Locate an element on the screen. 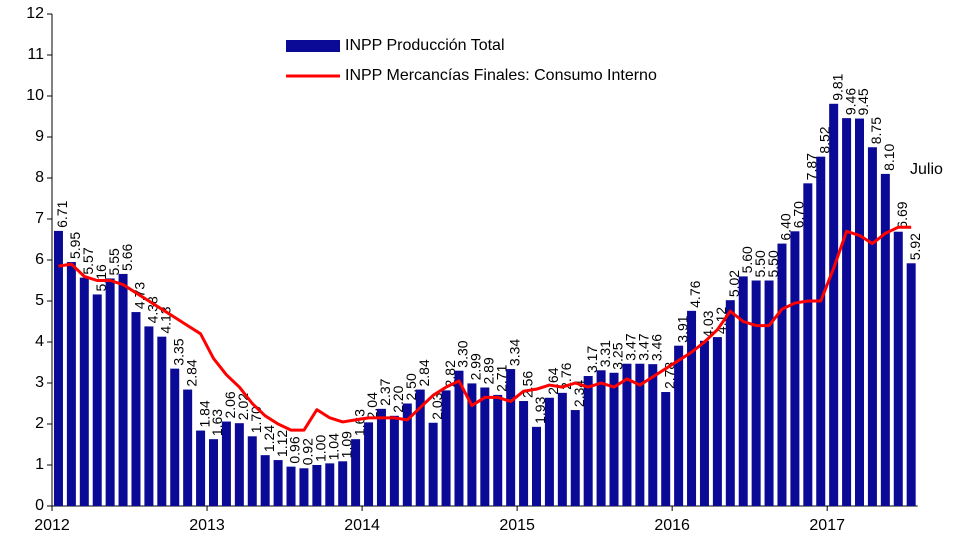  data-label: 3.91 is located at coordinates (682, 328).